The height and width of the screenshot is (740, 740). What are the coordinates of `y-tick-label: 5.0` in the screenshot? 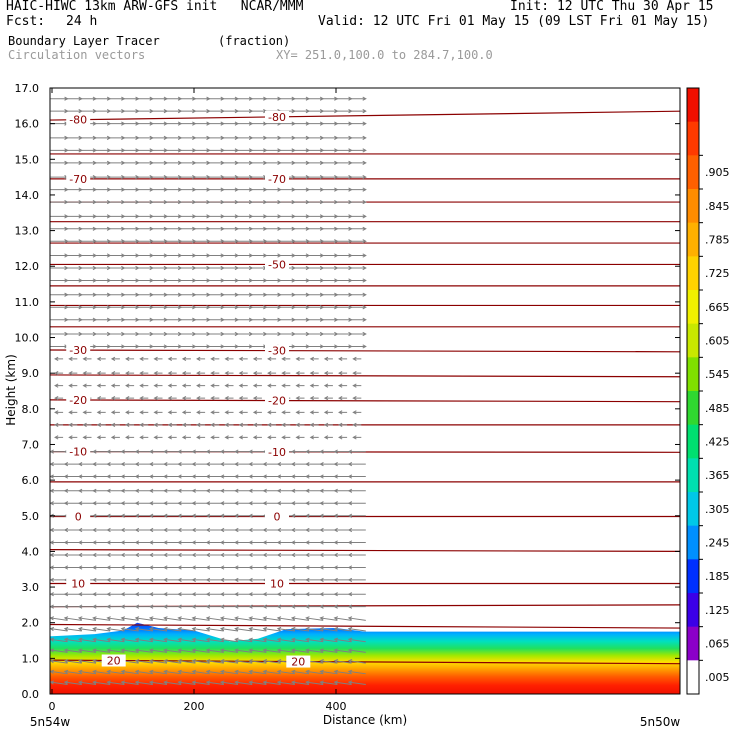 It's located at (31, 516).